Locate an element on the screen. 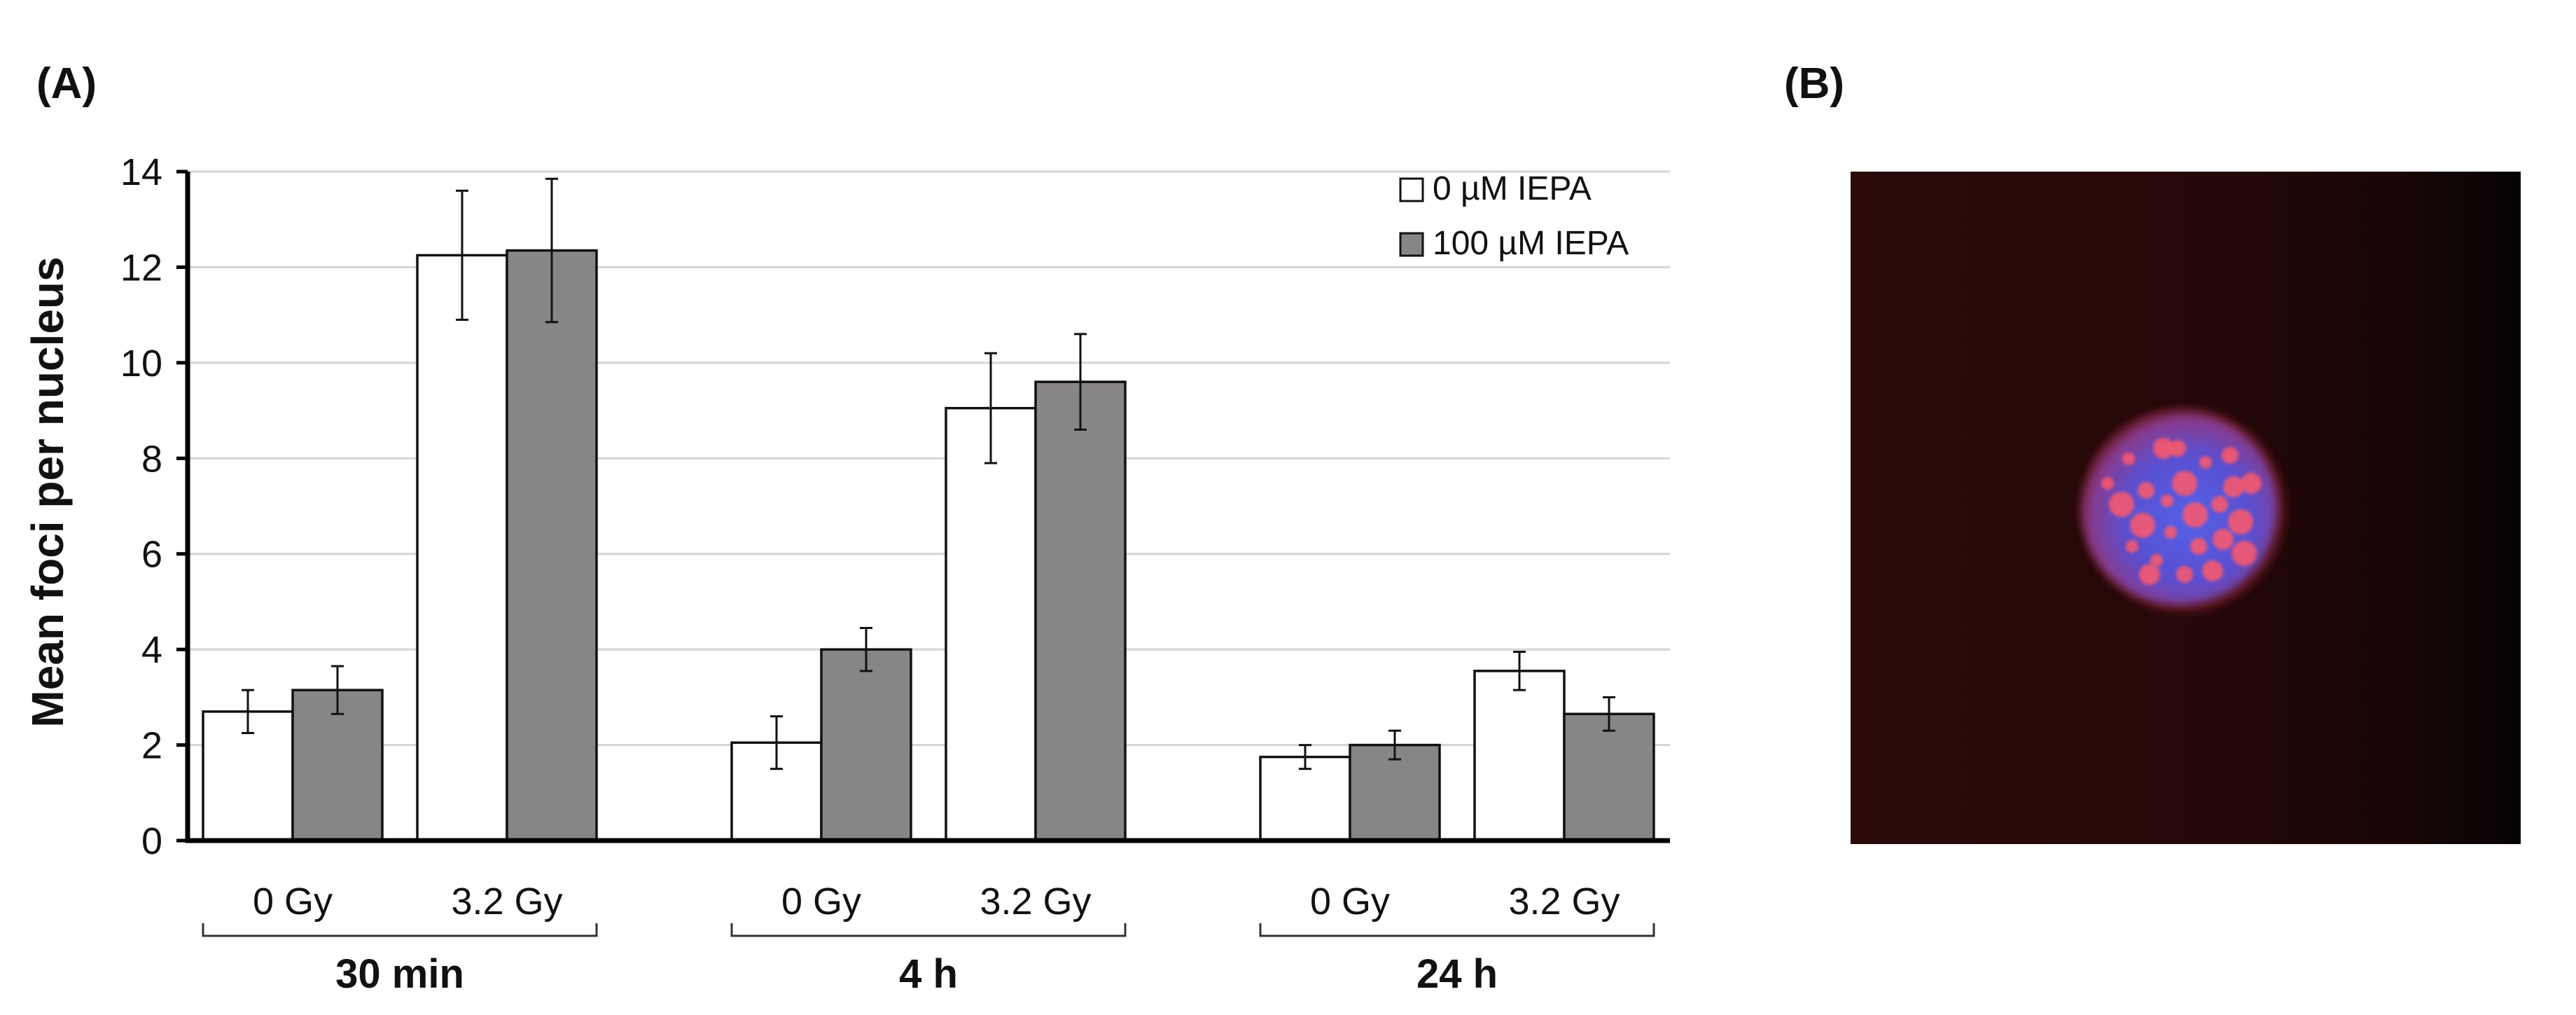  y-tick-label: 10 is located at coordinates (141, 364).